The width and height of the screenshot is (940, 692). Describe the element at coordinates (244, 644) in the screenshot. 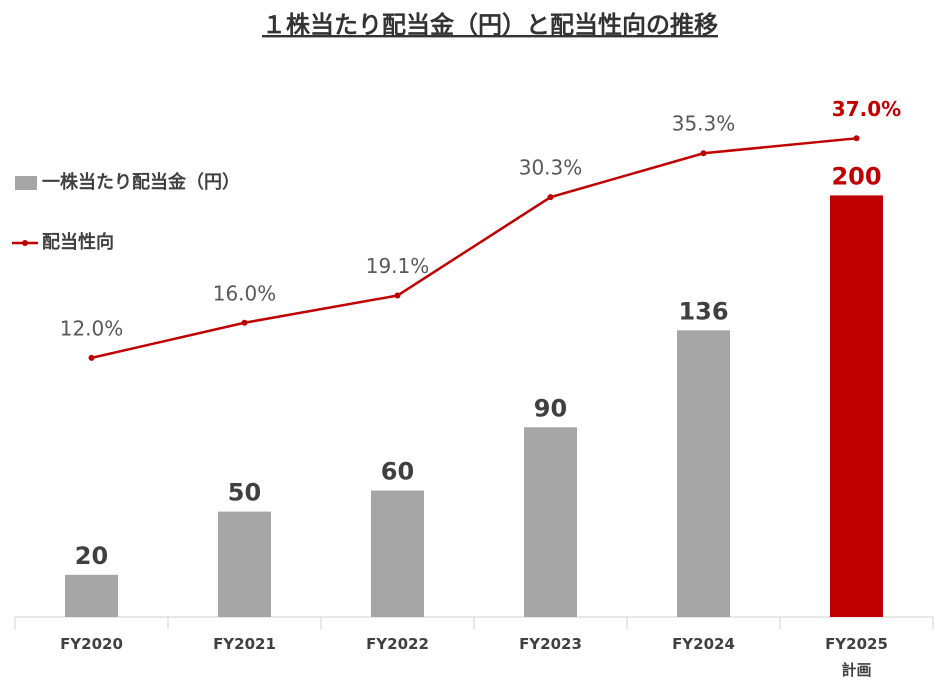

I see `x-tick-label: FY2021` at that location.